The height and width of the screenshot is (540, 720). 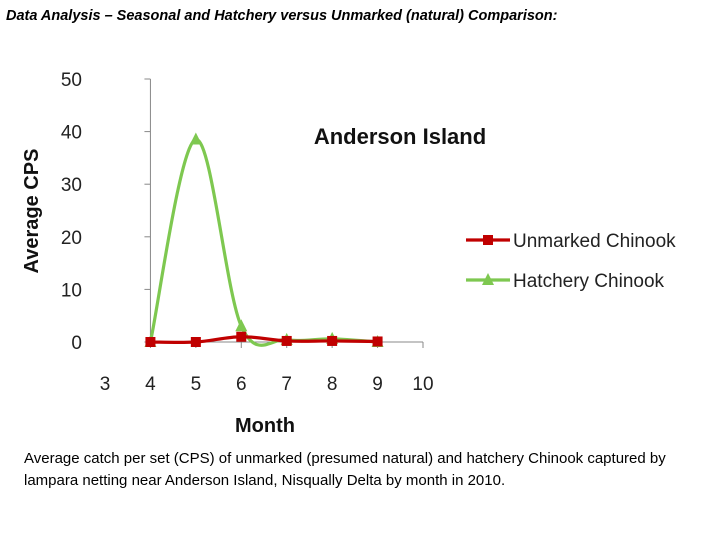 I want to click on x-tick-label: 7, so click(x=286, y=384).